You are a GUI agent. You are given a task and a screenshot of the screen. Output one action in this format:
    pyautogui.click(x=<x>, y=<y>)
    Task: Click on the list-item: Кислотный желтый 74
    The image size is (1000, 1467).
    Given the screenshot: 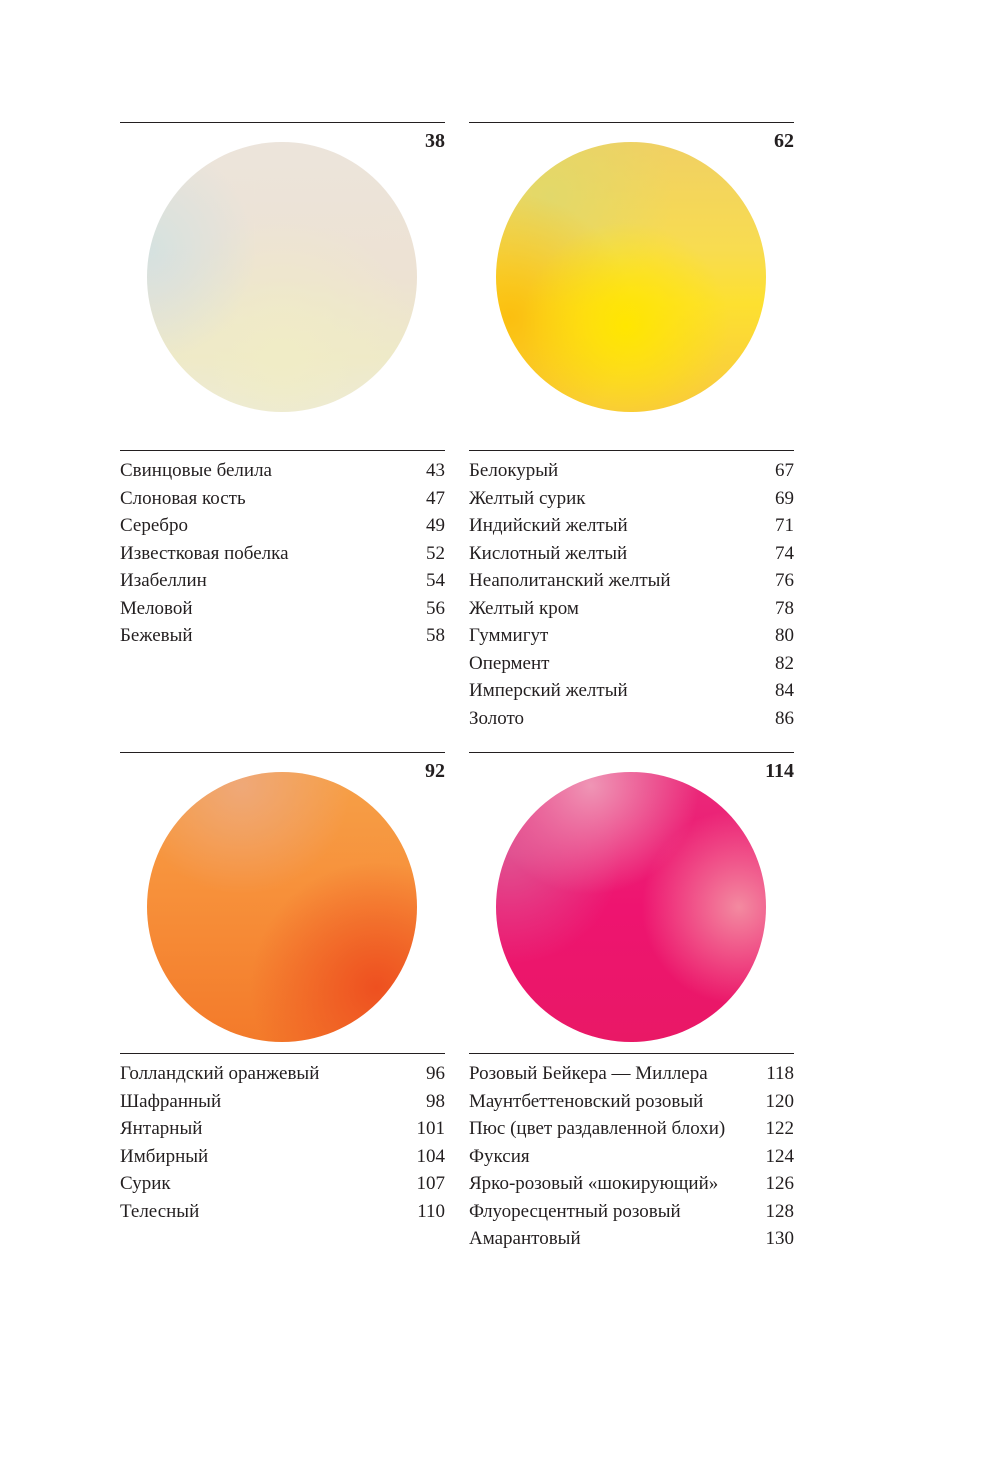 What is the action you would take?
    pyautogui.click(x=631, y=554)
    